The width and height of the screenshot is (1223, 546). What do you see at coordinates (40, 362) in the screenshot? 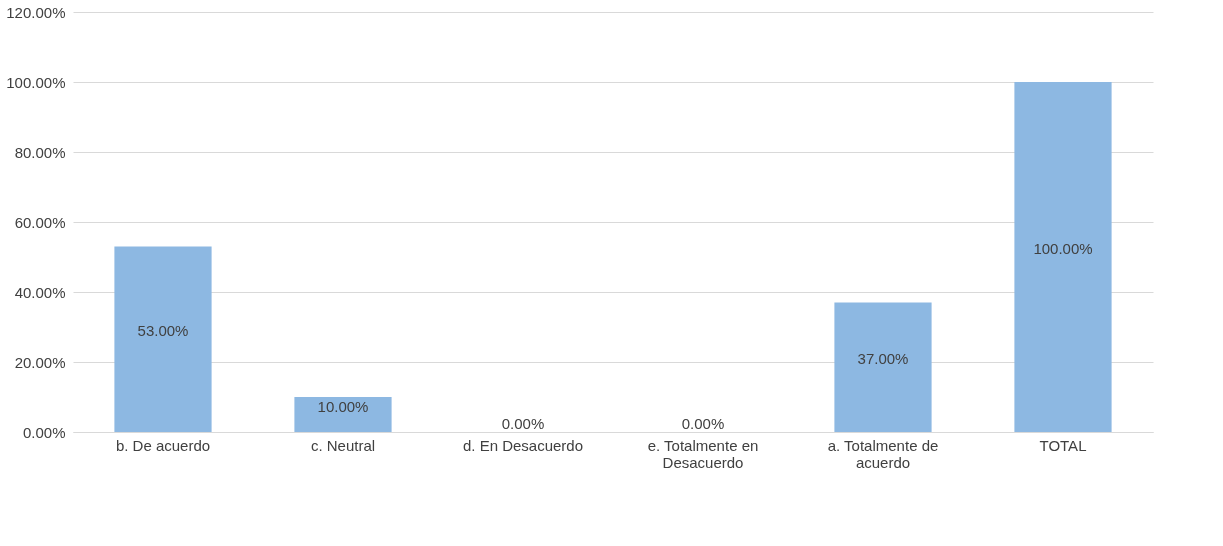
I see `y-tick-label: 20.00%` at bounding box center [40, 362].